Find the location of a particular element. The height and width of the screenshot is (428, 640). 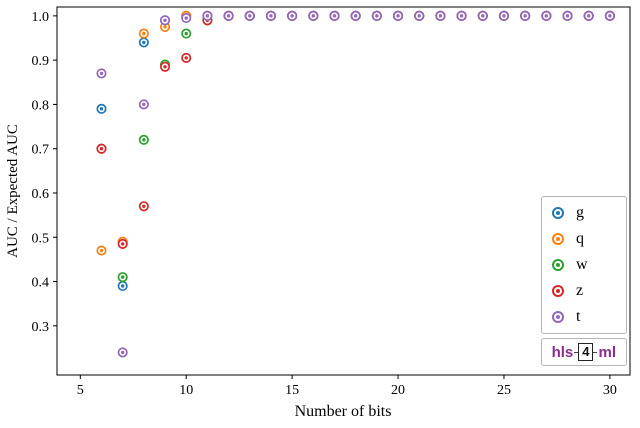

hls4ml-logo: hls 4 ml is located at coordinates (583, 352).